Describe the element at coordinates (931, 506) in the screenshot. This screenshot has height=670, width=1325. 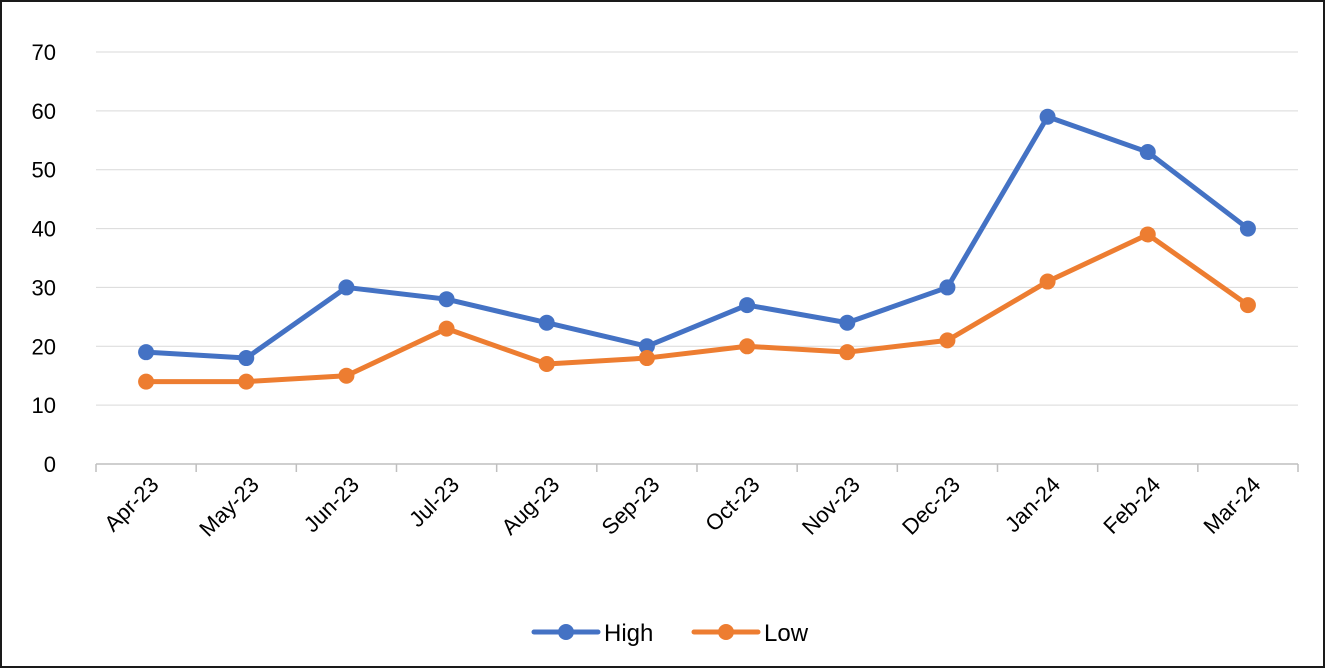
I see `x-tick-label: Dec-23` at that location.